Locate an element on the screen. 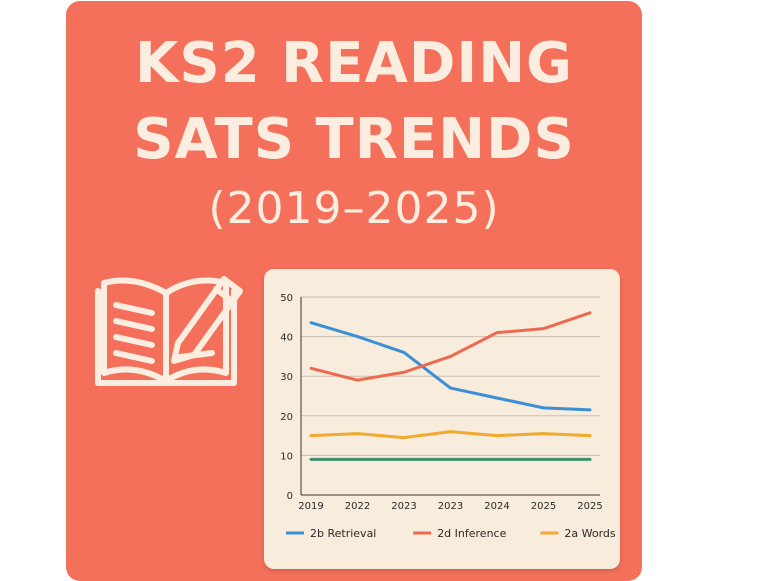  y-tick-label: 0 is located at coordinates (290, 496).